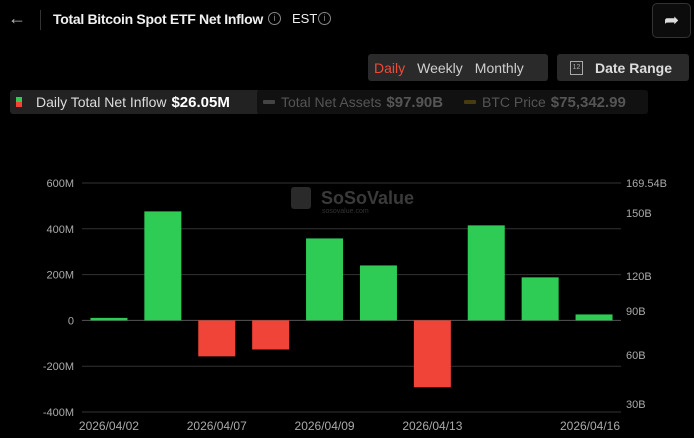 This screenshot has width=694, height=438. I want to click on legend-value: $97.90B, so click(415, 102).